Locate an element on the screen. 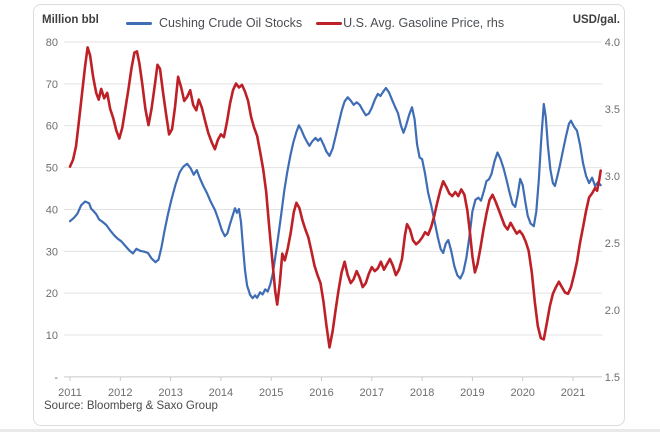 The image size is (660, 432). left-axis-title: Million bbl is located at coordinates (70, 20).